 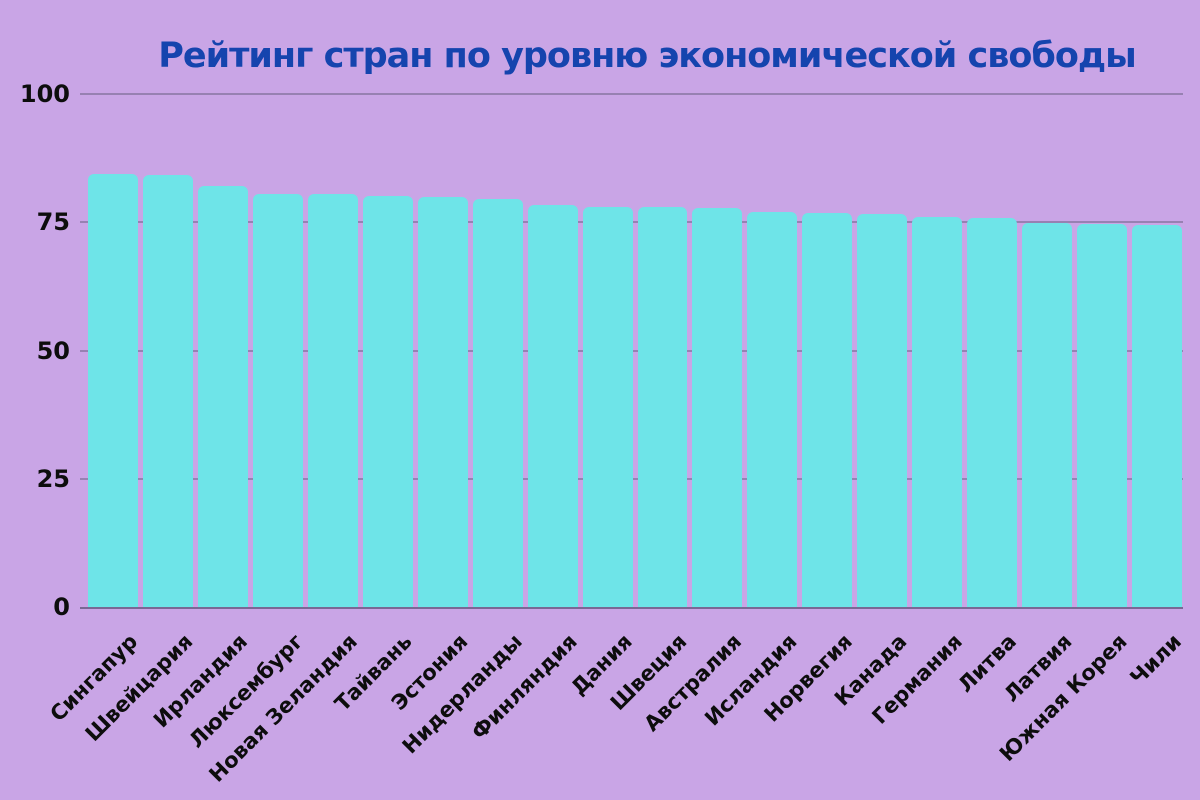 I want to click on bar-Норвегия, so click(x=827, y=409).